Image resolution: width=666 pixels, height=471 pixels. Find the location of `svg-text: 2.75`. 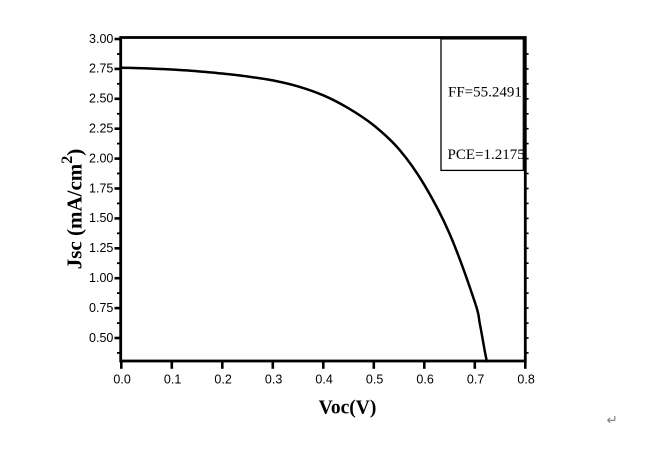

svg-text: 2.75 is located at coordinates (101, 69).